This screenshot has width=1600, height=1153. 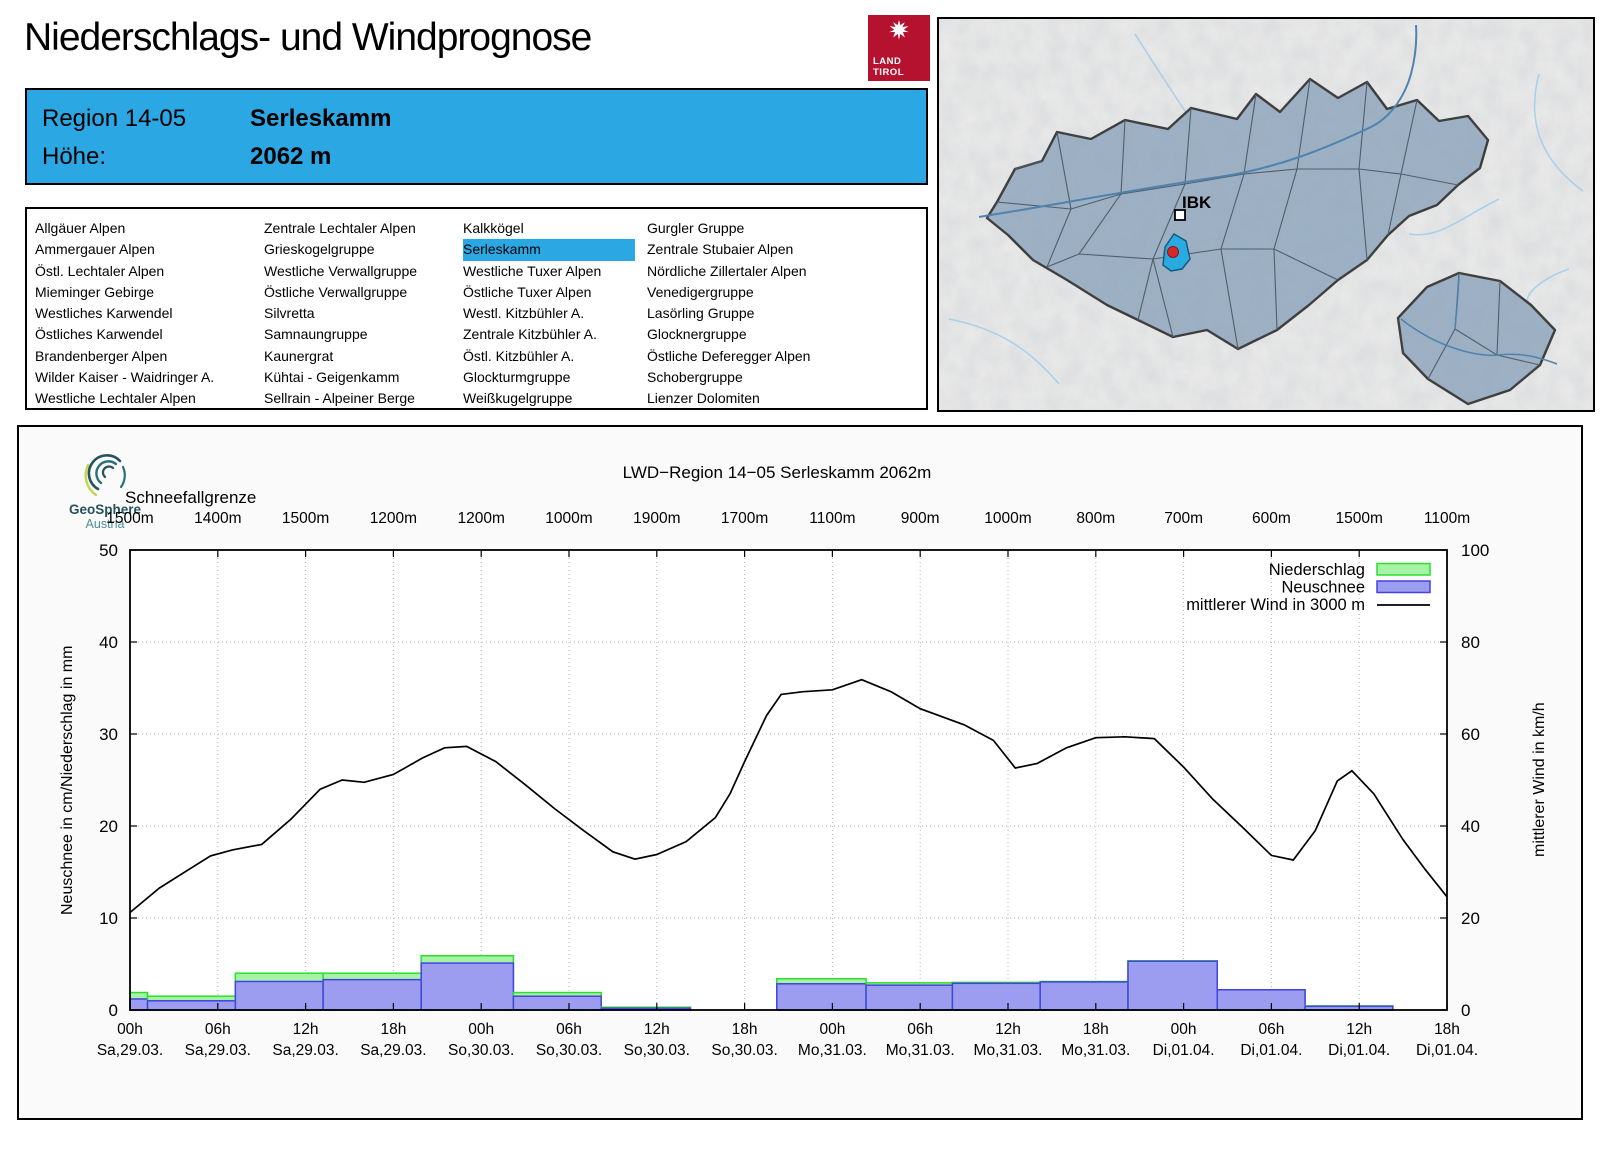 What do you see at coordinates (1465, 1010) in the screenshot?
I see `right-tick-label: 0` at bounding box center [1465, 1010].